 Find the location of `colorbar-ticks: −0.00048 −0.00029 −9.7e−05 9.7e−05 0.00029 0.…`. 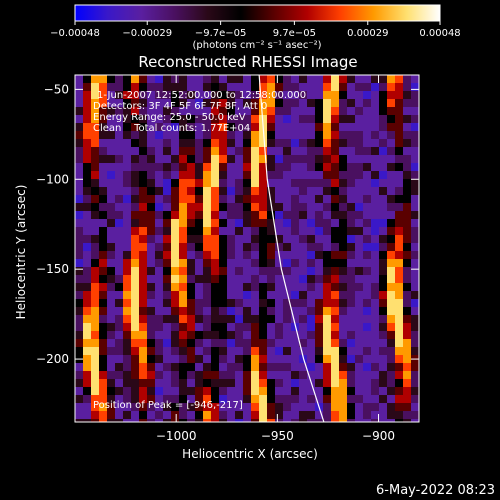

colorbar-ticks: −0.00048 −0.00029 −9.7e−05 9.7e−05 0.00029 0.… is located at coordinates (255, 30).